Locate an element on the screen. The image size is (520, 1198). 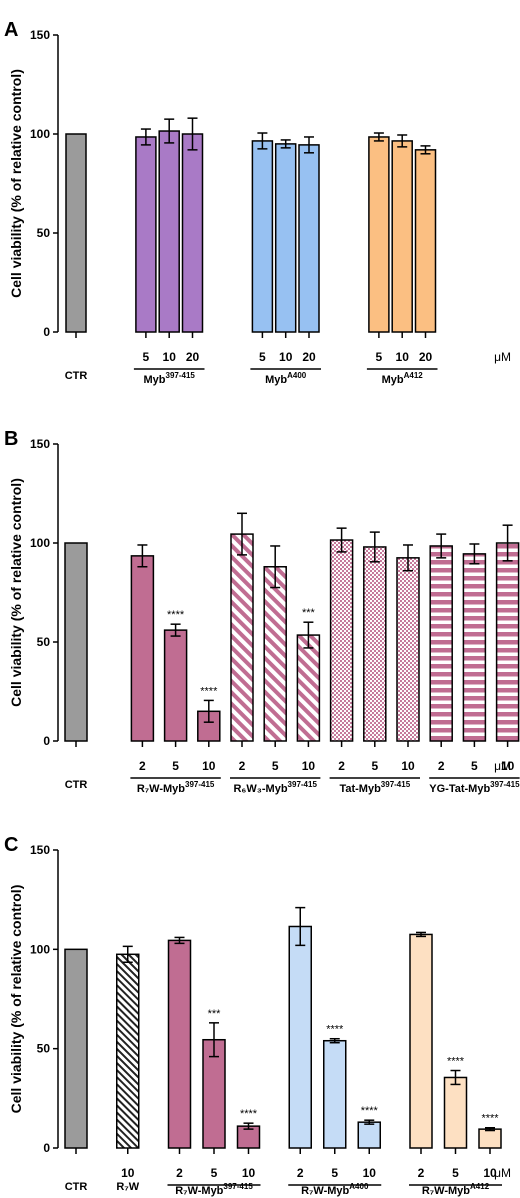
group-label: YG-Tat-Myb397-415 is located at coordinates (474, 787).